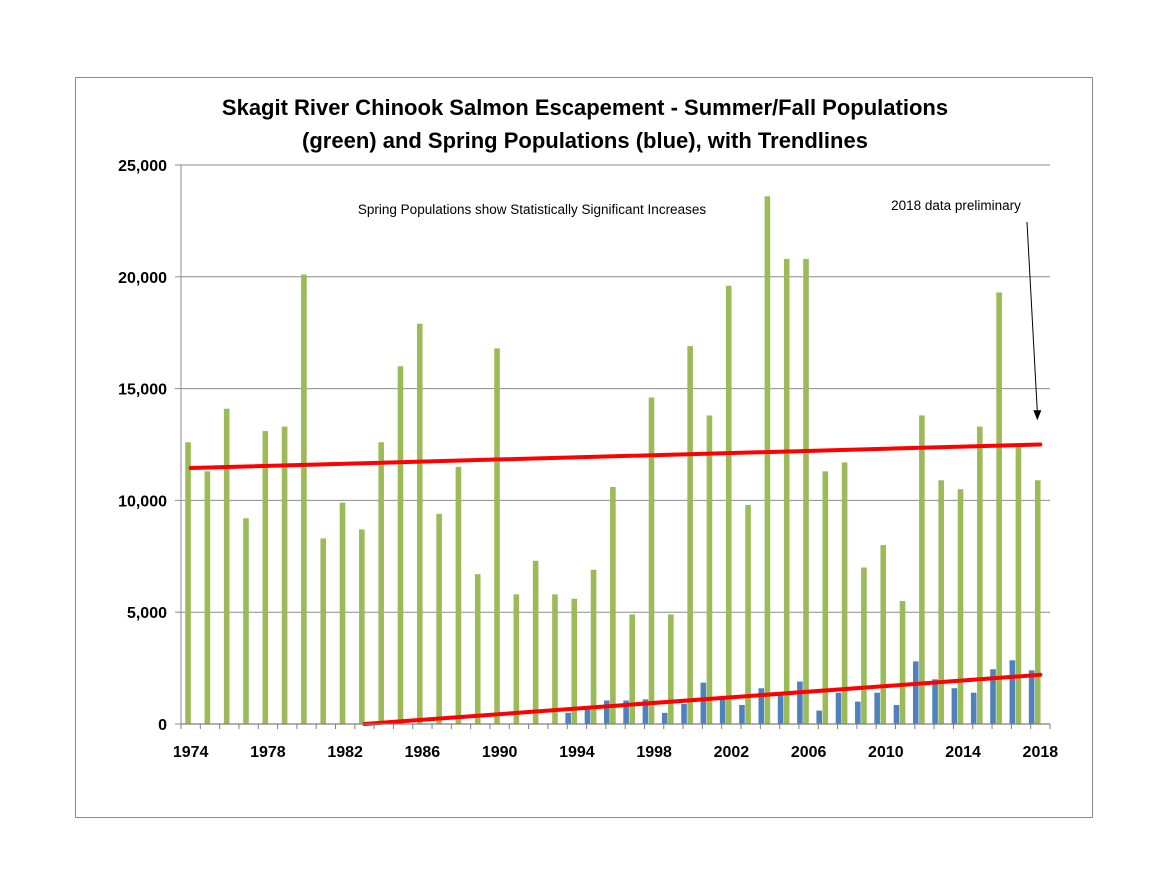  I want to click on y-tick-label: 5,000, so click(147, 613).